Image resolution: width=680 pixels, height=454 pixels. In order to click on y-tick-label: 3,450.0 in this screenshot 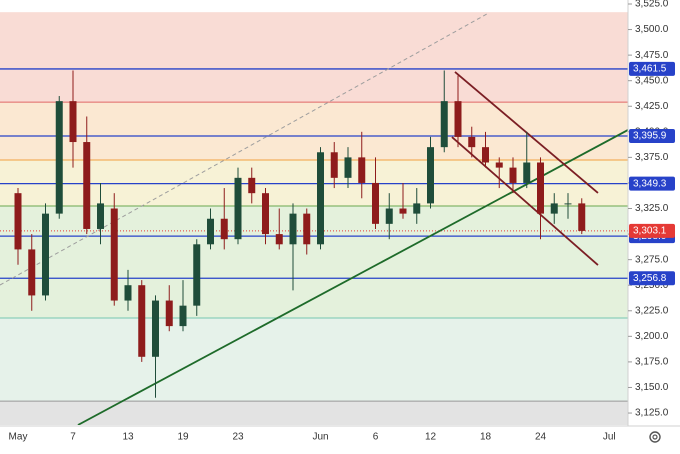, I will do `click(652, 80)`.